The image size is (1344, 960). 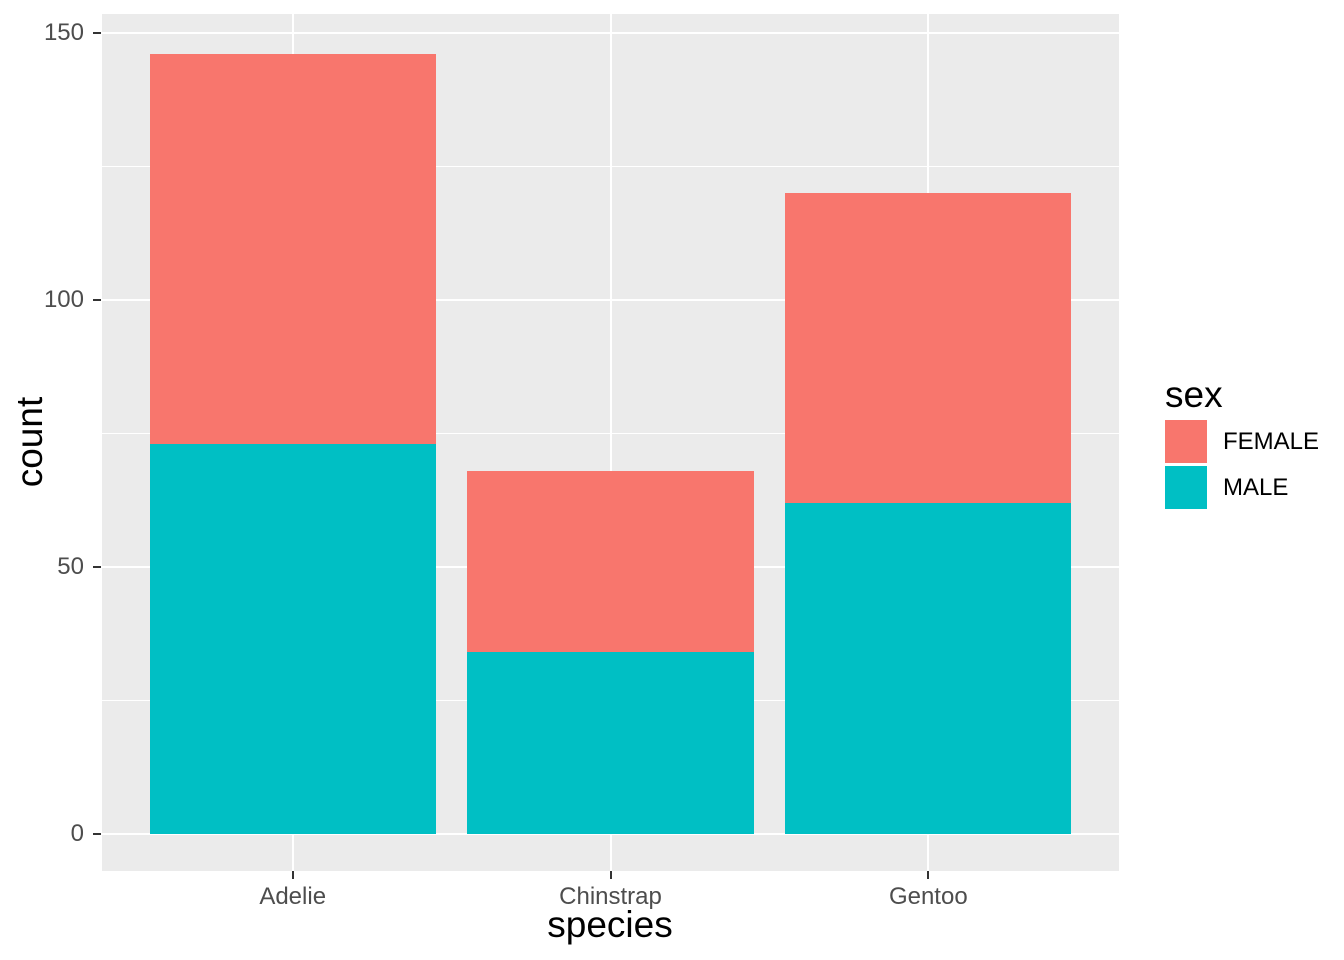 What do you see at coordinates (928, 896) in the screenshot?
I see `x-tick-label: Gentoo` at bounding box center [928, 896].